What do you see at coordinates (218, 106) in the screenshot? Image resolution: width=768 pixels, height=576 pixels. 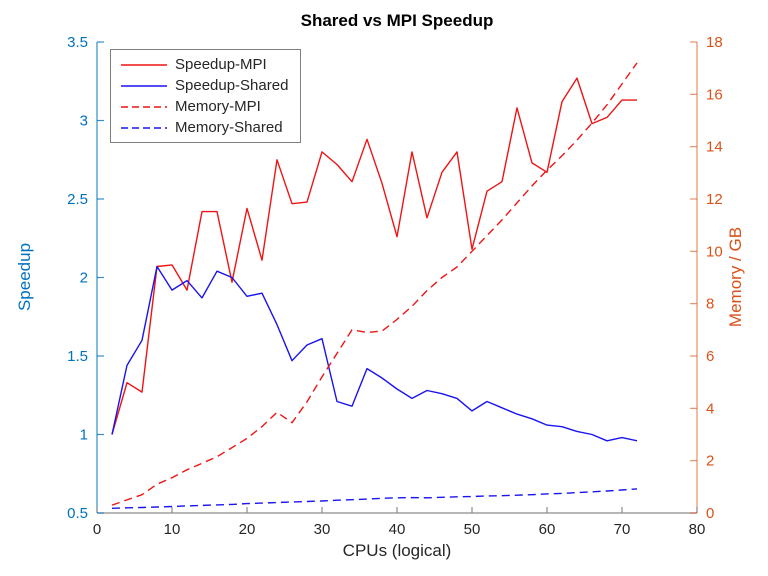 I see `legend-label: Memory-MPI` at bounding box center [218, 106].